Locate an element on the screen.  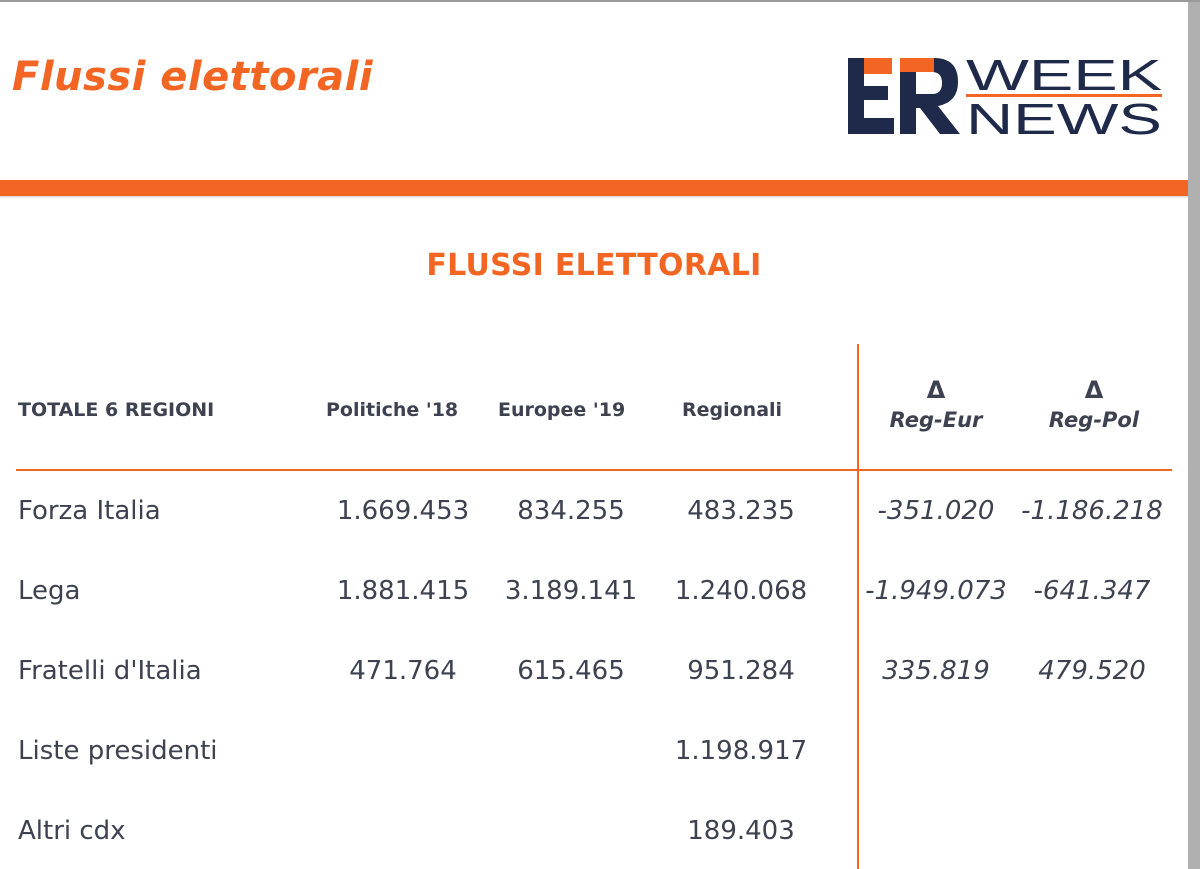
cell-reg-eur: -1.949.073 is located at coordinates (936, 591).